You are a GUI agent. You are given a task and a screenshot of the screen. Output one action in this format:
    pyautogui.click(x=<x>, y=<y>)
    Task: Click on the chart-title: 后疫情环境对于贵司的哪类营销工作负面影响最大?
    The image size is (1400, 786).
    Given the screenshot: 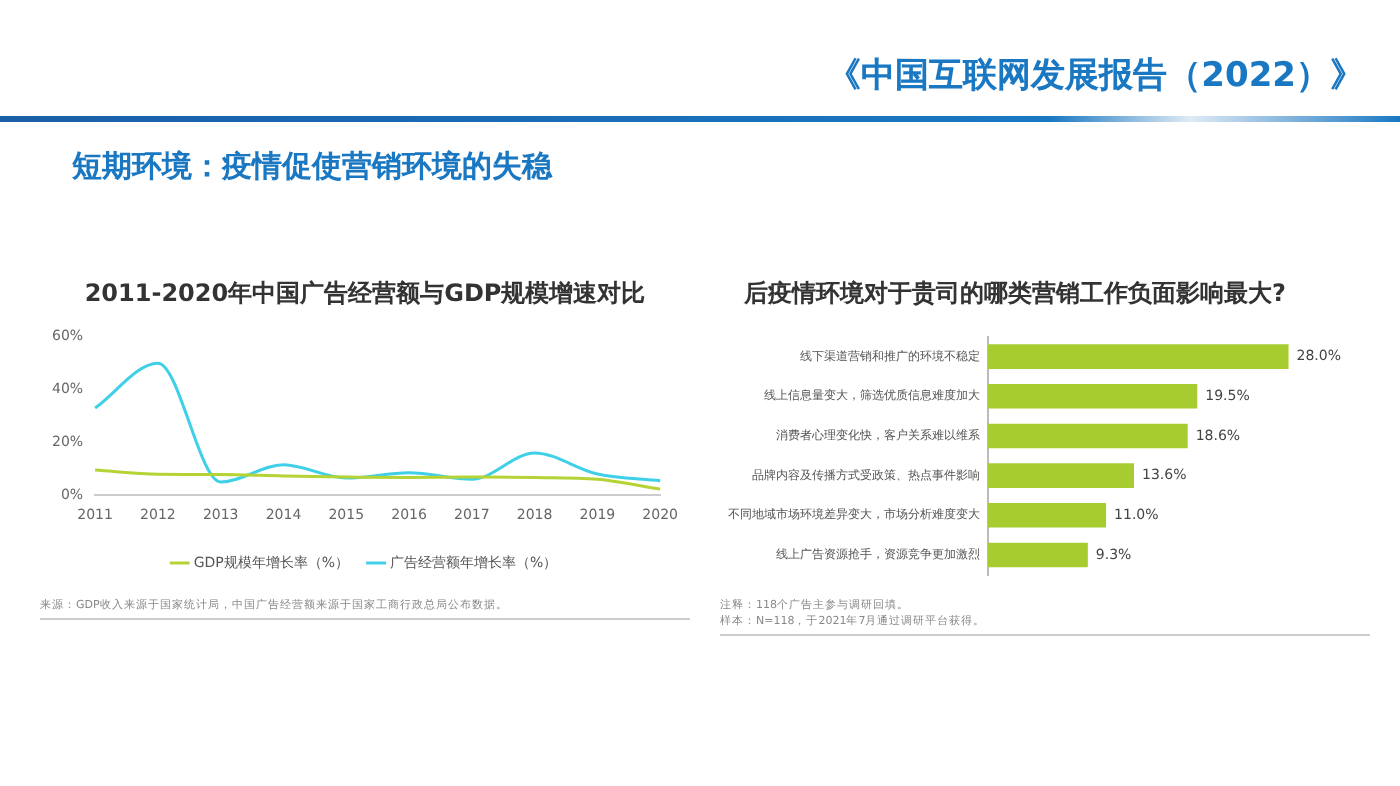 What is the action you would take?
    pyautogui.click(x=1014, y=292)
    